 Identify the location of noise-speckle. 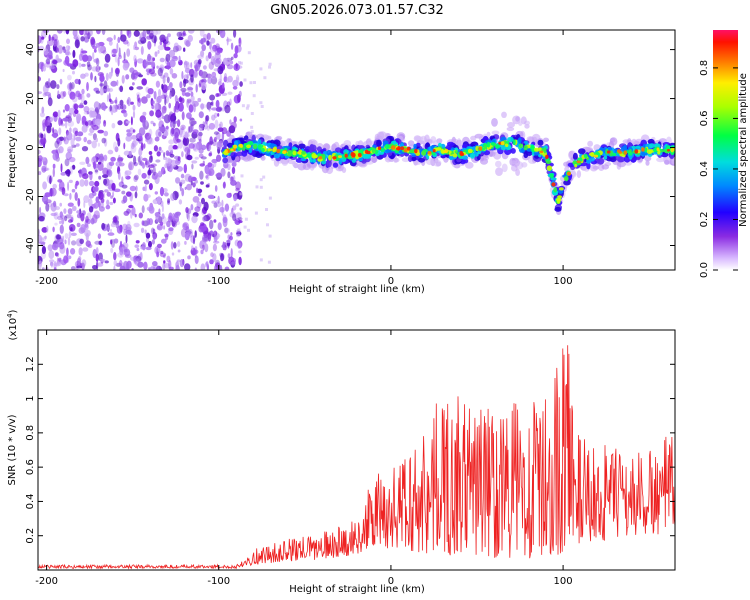
(264, 177).